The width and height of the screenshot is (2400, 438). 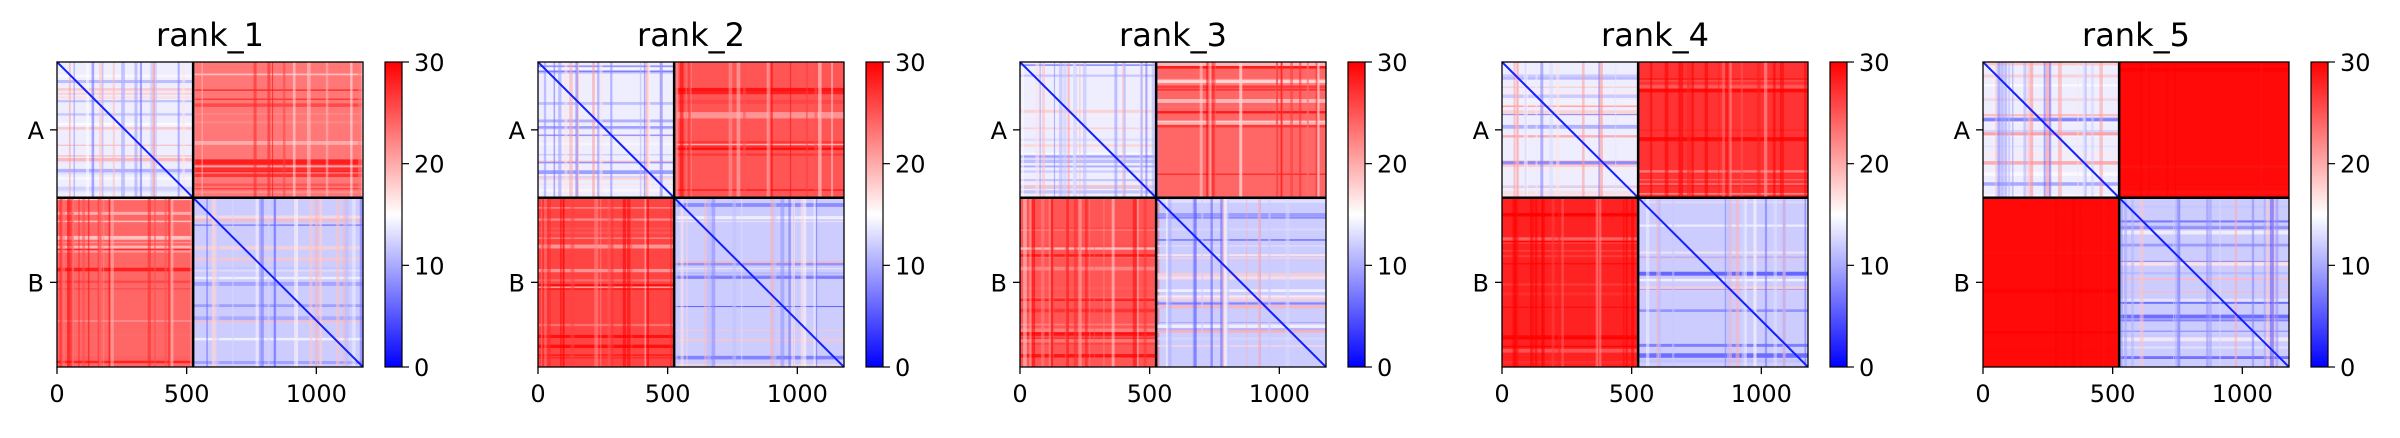 I want to click on diagonal, so click(x=691, y=214).